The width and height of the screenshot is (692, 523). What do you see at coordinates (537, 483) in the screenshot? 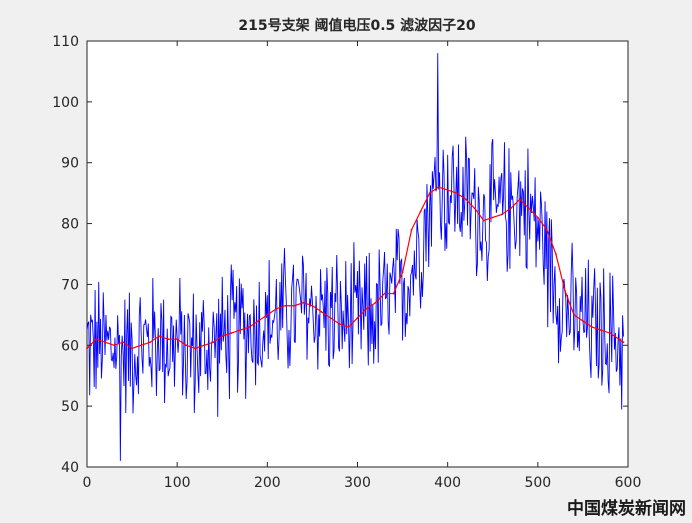
I see `x-tick-label: 500` at bounding box center [537, 483].